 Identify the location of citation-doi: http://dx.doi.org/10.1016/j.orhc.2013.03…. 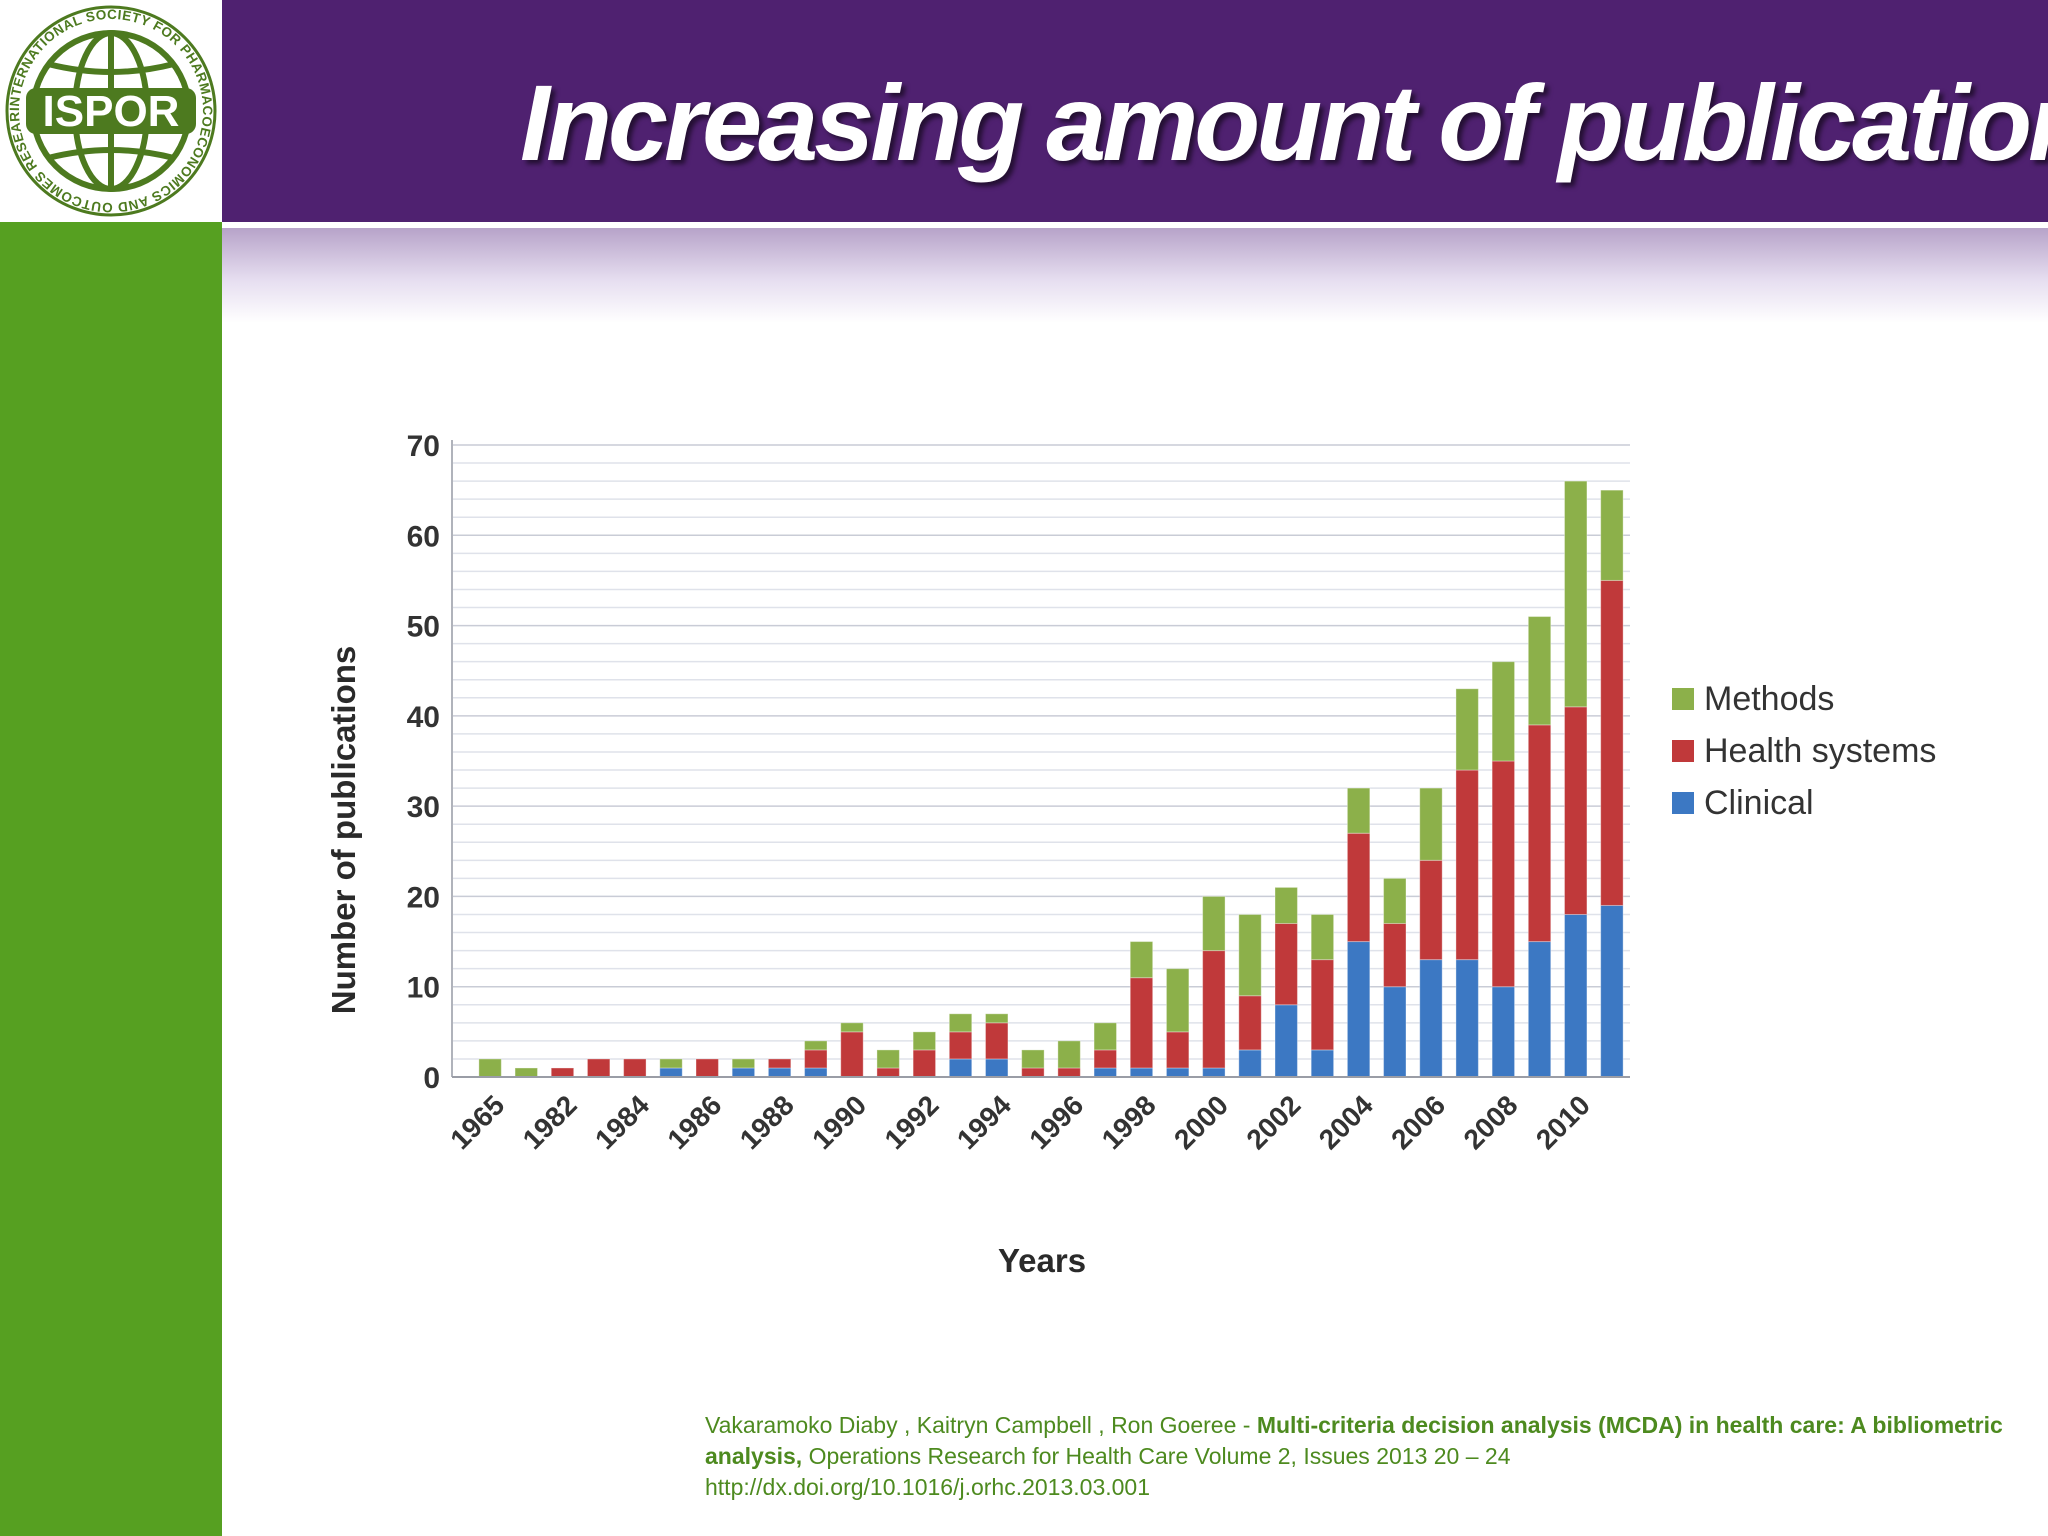
(927, 1487).